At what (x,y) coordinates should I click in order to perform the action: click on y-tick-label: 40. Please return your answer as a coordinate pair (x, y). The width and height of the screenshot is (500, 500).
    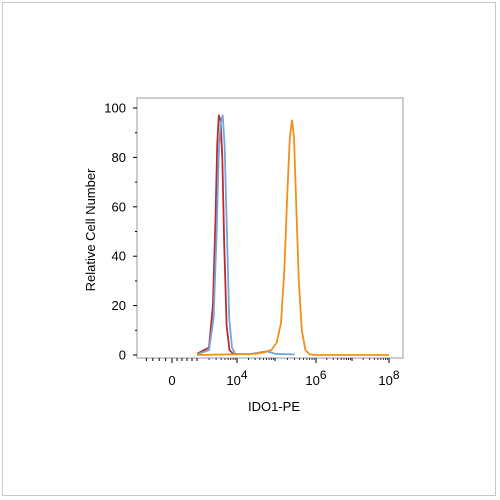
    Looking at the image, I should click on (119, 256).